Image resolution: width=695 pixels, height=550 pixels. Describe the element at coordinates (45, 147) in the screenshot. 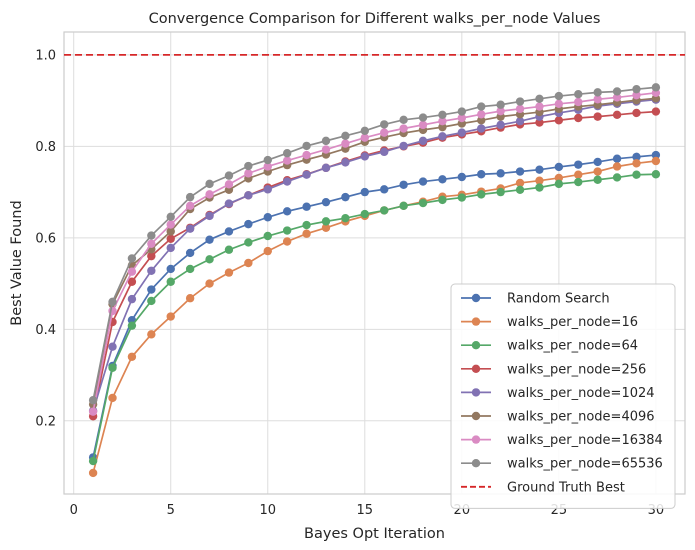

I see `y-tick-label: 0.8` at that location.